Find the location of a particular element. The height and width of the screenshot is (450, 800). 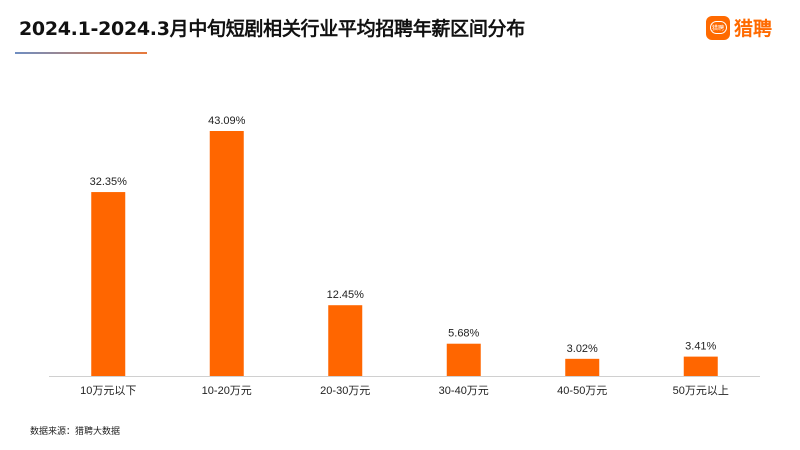

data-label: 32.35% is located at coordinates (109, 182).